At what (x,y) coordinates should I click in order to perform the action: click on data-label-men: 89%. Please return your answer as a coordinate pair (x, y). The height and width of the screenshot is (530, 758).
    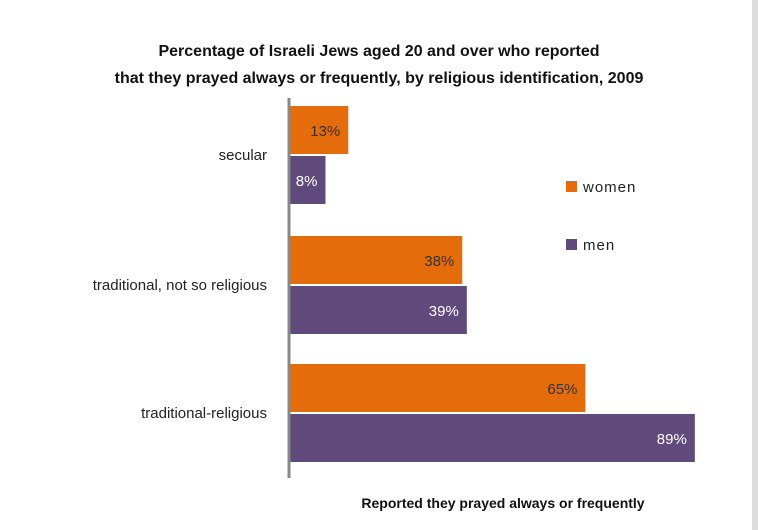
    Looking at the image, I should click on (672, 439).